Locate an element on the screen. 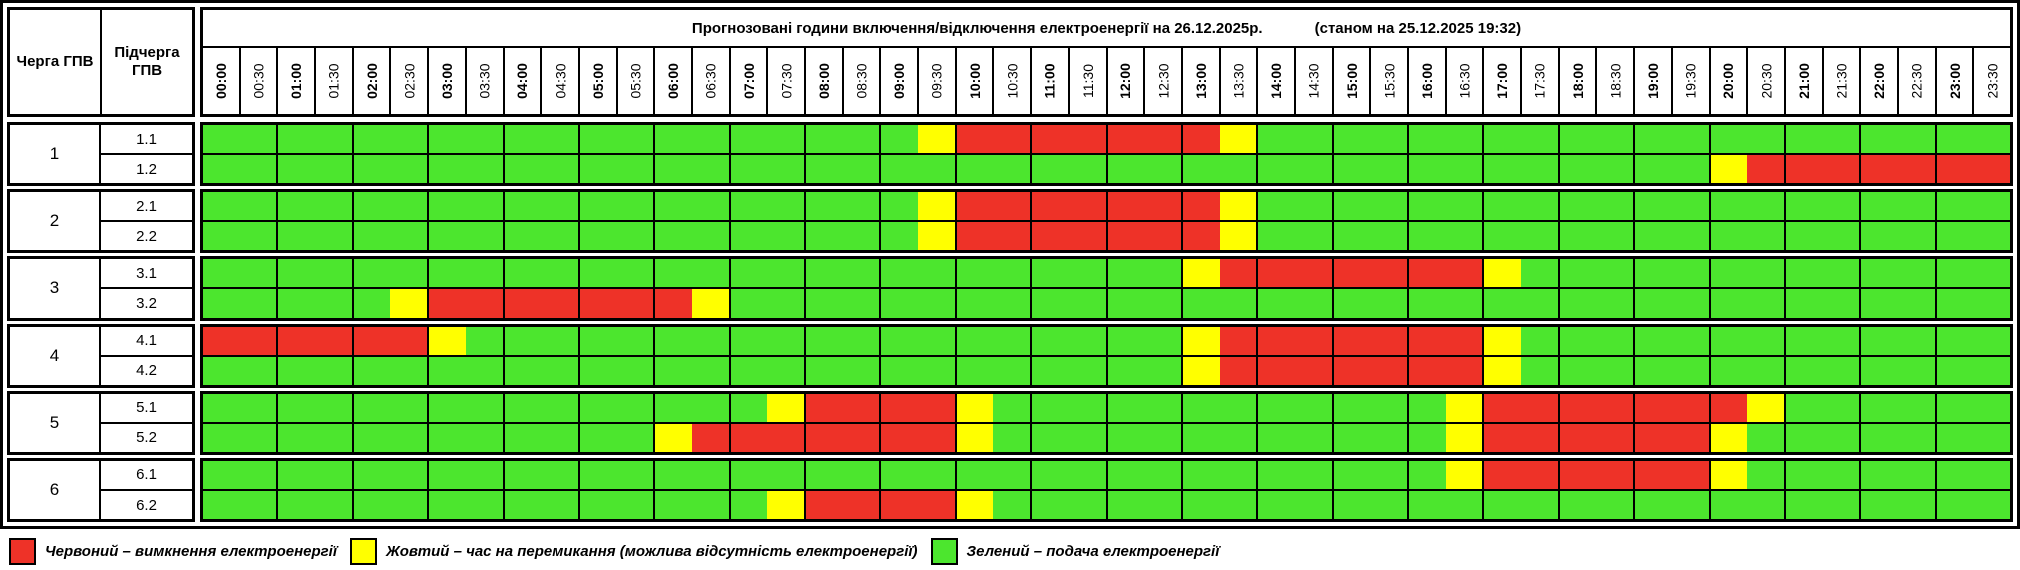 This screenshot has height=570, width=2020. subqueue-label-1.2: 1.2 is located at coordinates (146, 168).